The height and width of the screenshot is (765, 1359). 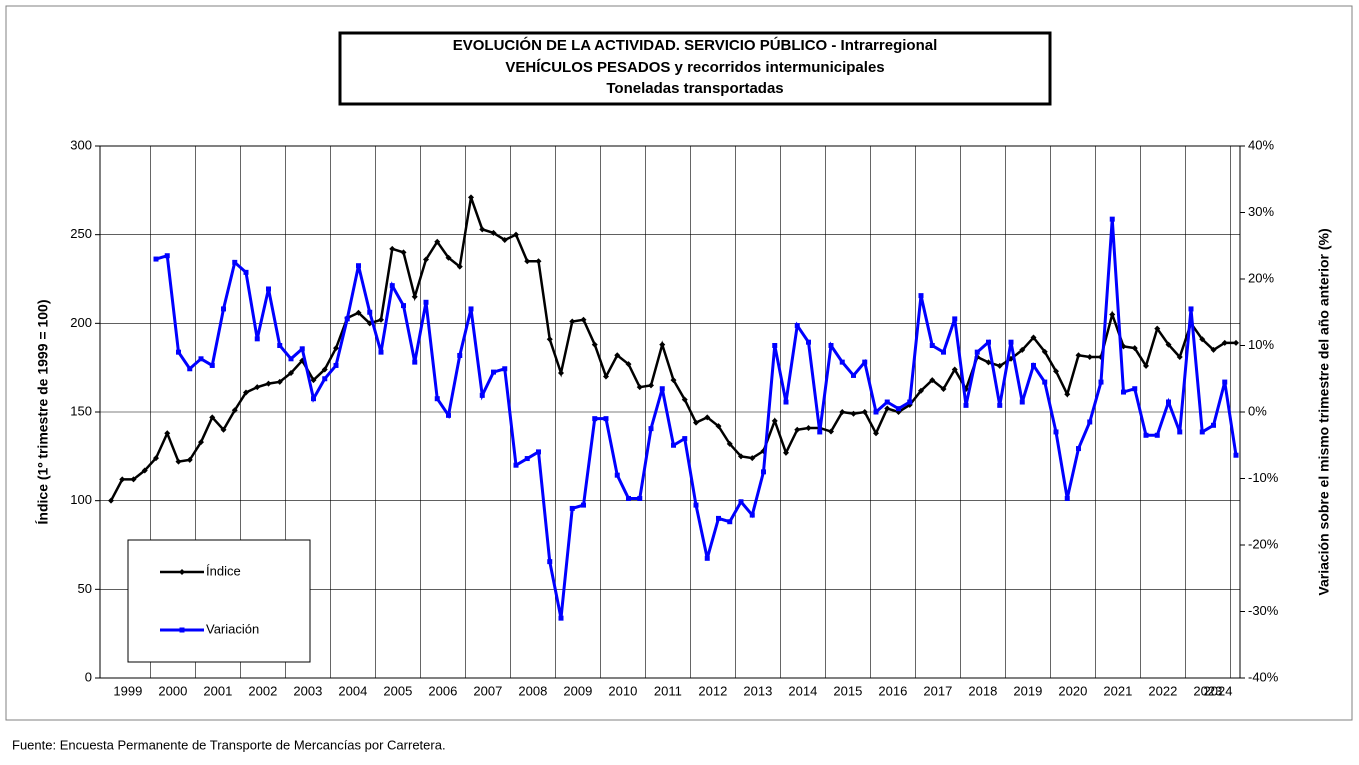 I want to click on x-tick-label: 2021, so click(x=1117, y=690).